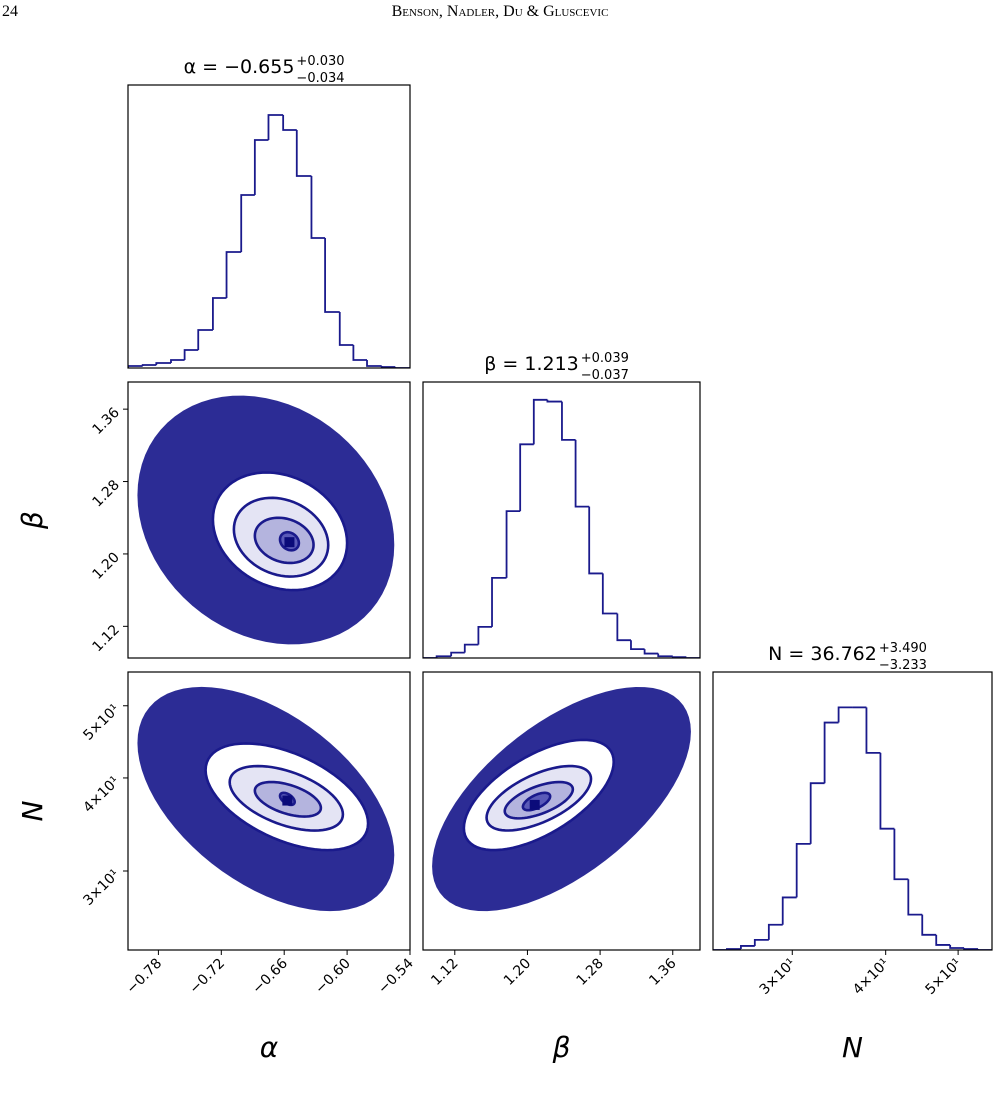 The width and height of the screenshot is (1000, 1094). What do you see at coordinates (320, 78) in the screenshot?
I see `title-lower: −0.034` at bounding box center [320, 78].